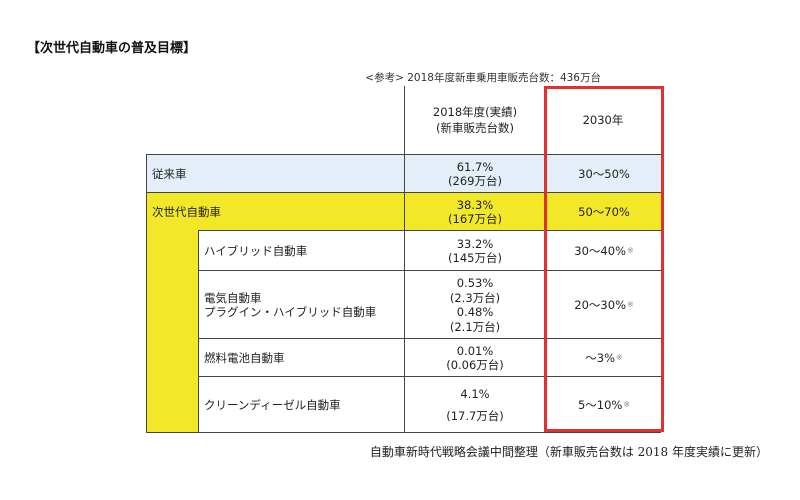 The image size is (800, 500). I want to click on target-text: 50〜70%, so click(604, 211).